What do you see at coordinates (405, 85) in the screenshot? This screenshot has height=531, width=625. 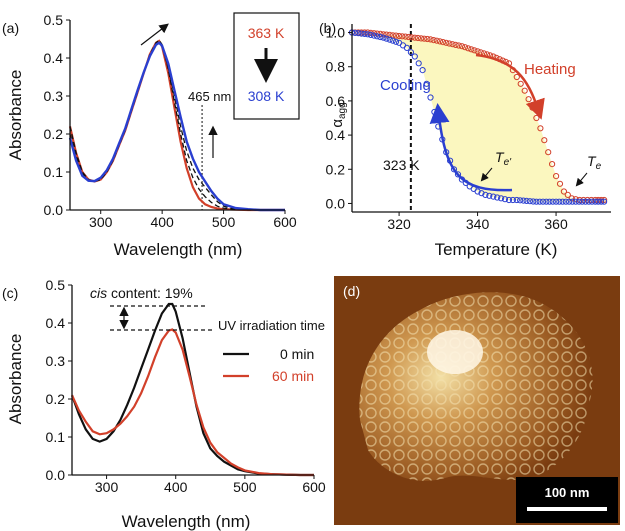 I see `panel-b-cooling-label: Cooling` at bounding box center [405, 85].